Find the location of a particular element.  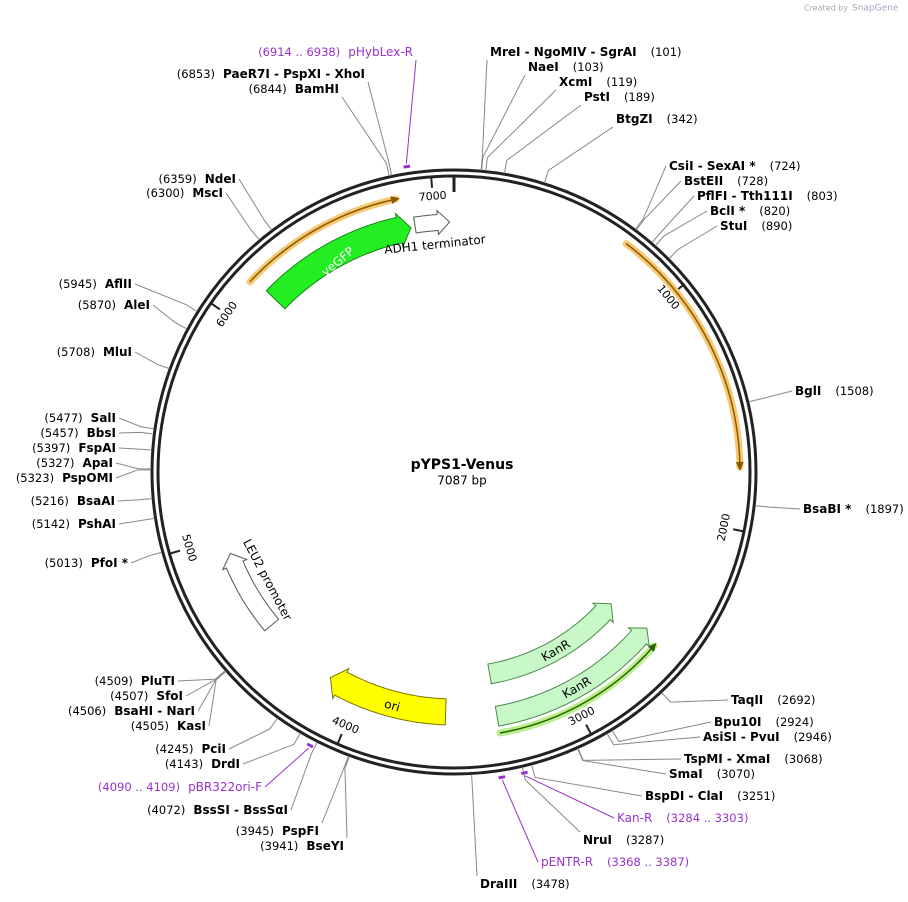

site-position: (5397) is located at coordinates (51, 448).